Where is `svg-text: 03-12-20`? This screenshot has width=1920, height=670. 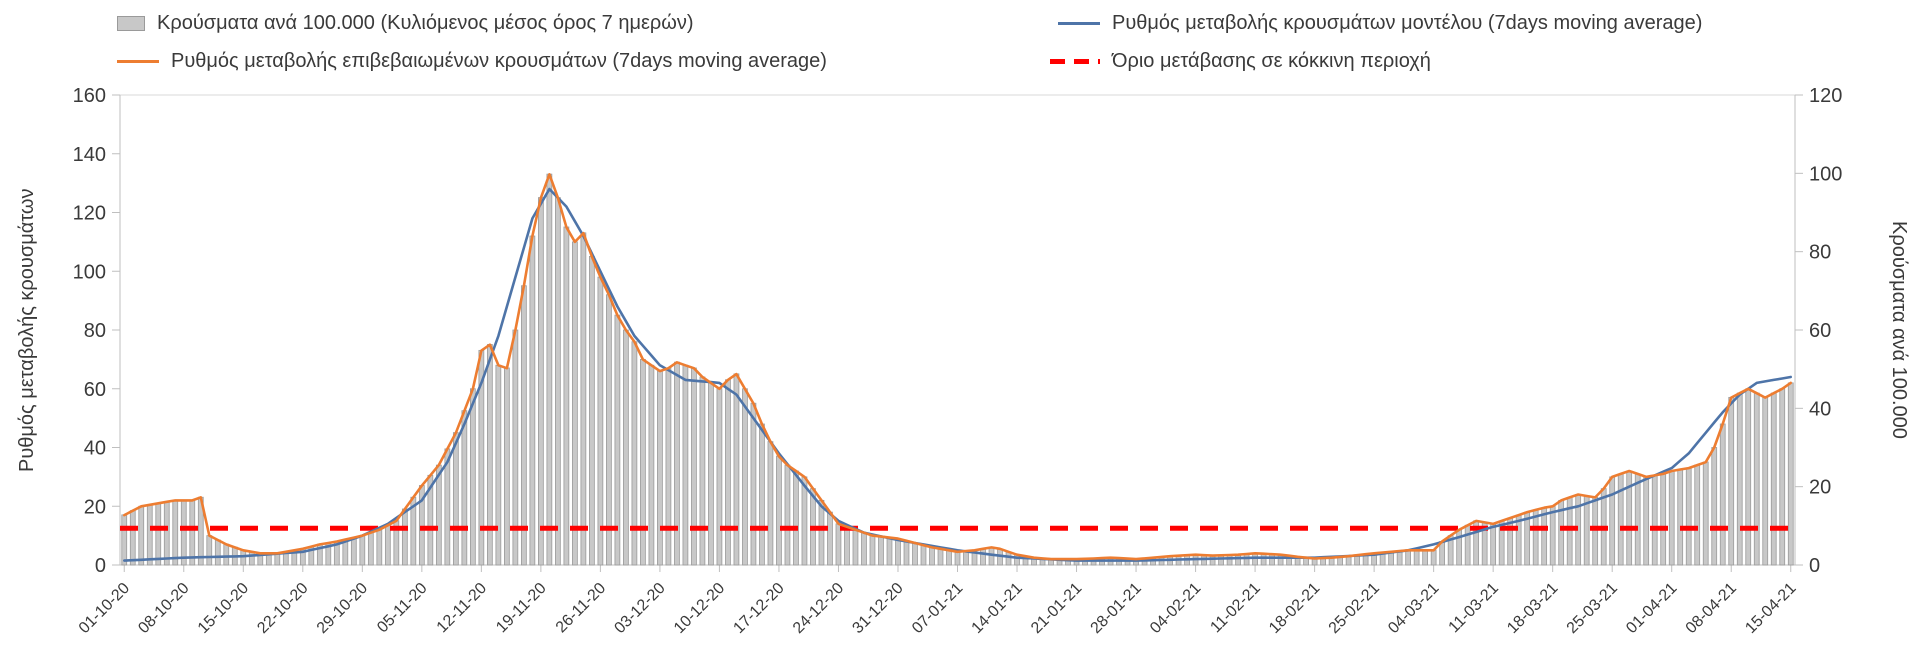 svg-text: 03-12-20 is located at coordinates (639, 608).